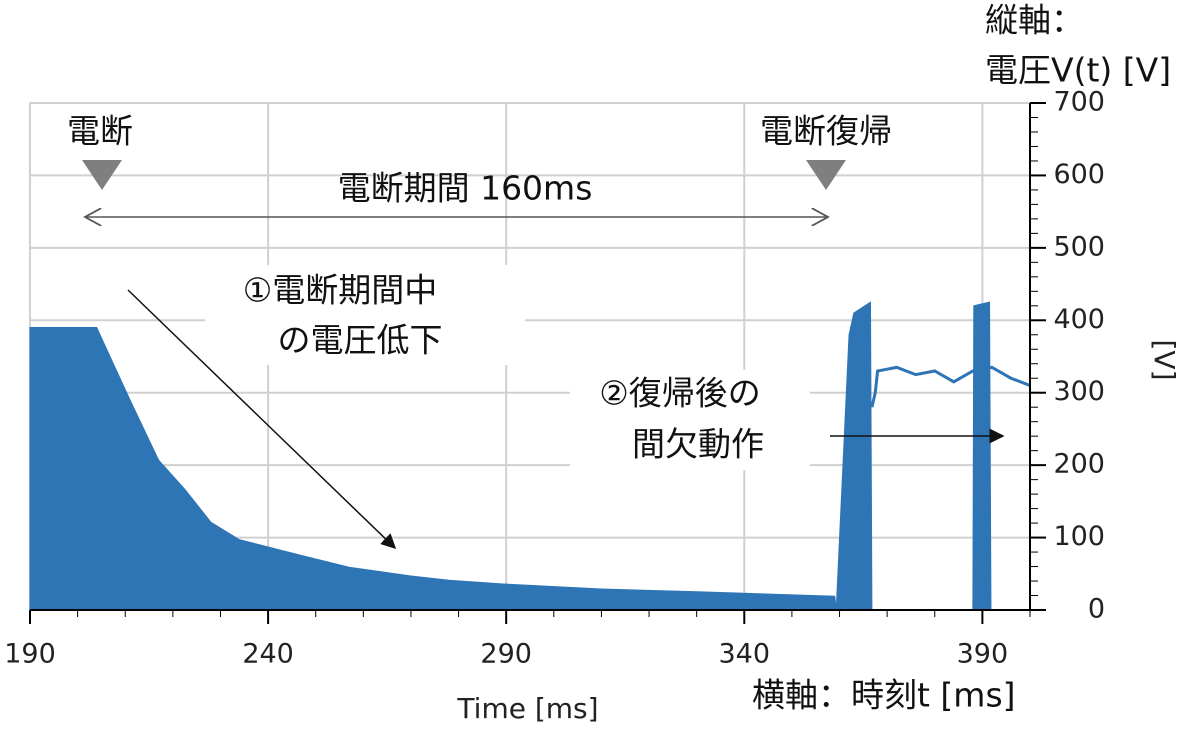 The image size is (1203, 732). What do you see at coordinates (465, 188) in the screenshot?
I see `annotation: 電断期間 160ms` at bounding box center [465, 188].